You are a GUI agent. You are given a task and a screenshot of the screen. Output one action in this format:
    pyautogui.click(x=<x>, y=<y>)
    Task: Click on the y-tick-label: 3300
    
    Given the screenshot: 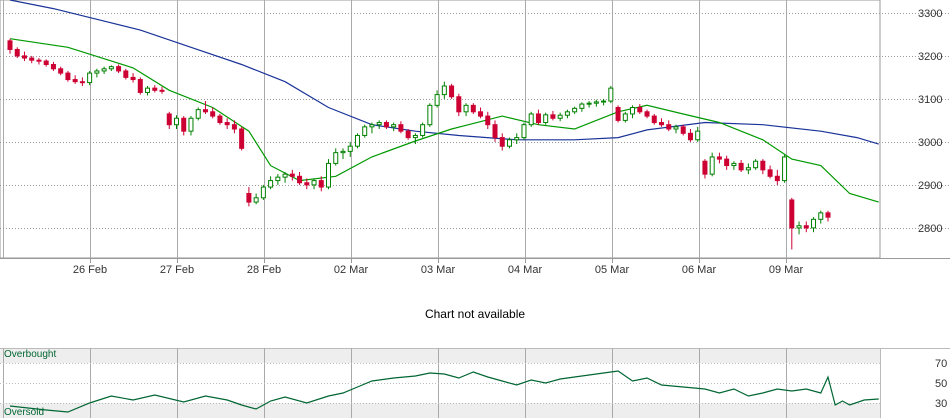 What is the action you would take?
    pyautogui.click(x=930, y=14)
    